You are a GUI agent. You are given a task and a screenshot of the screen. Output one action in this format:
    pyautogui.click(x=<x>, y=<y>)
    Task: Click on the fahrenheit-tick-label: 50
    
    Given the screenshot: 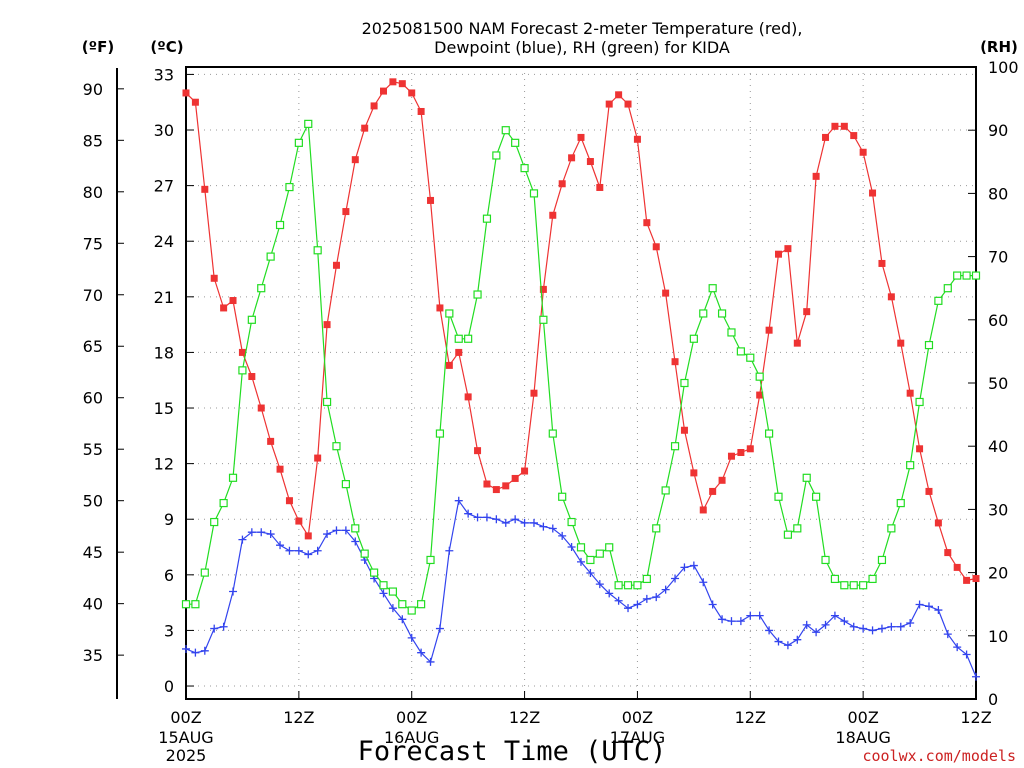 What is the action you would take?
    pyautogui.click(x=93, y=501)
    